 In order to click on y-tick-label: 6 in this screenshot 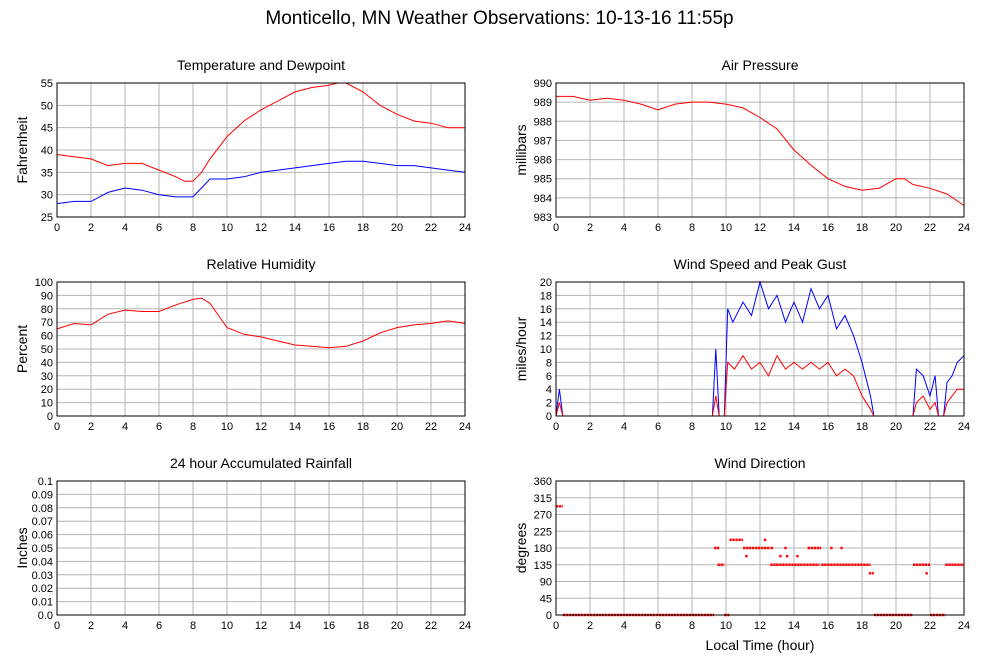, I will do `click(549, 377)`.